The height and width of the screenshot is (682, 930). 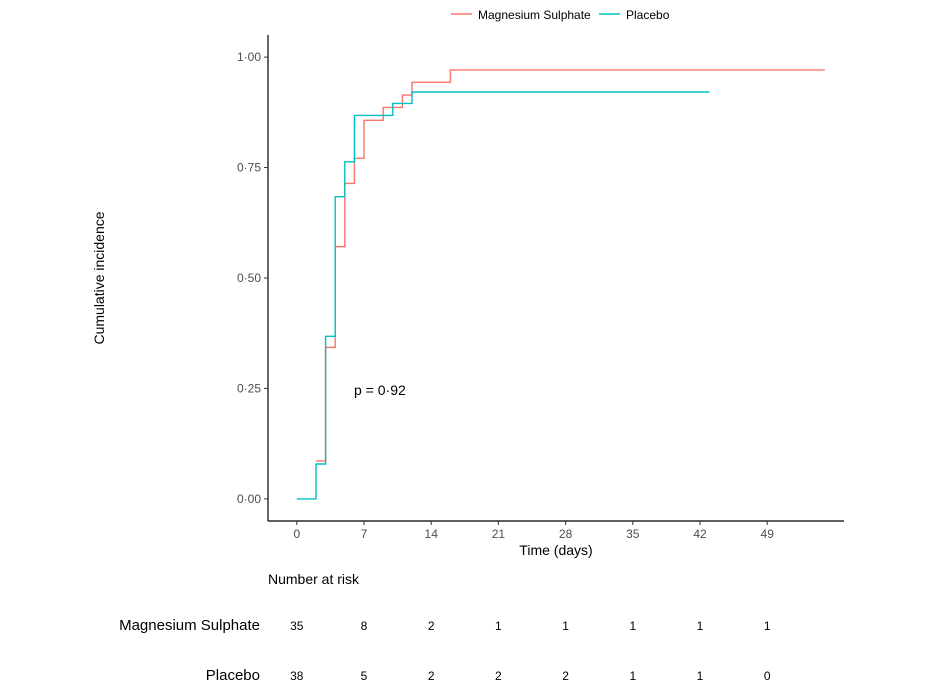 What do you see at coordinates (249, 278) in the screenshot?
I see `y-tick-label: 0·50` at bounding box center [249, 278].